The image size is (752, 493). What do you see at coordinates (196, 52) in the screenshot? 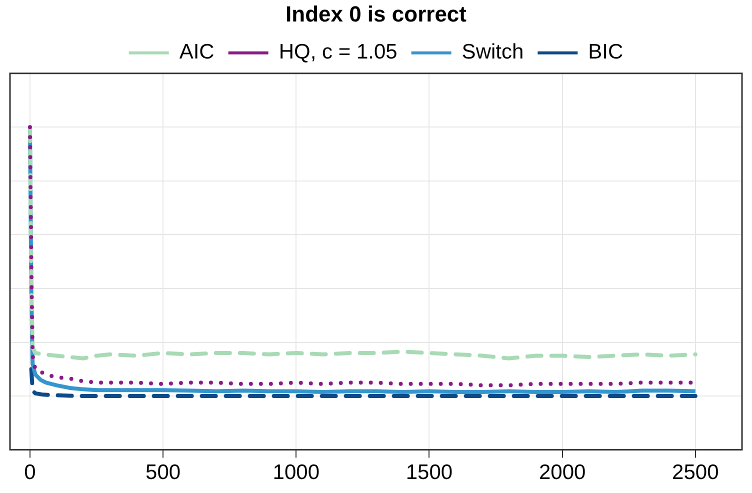
I see `legend-label: AIC` at bounding box center [196, 52].